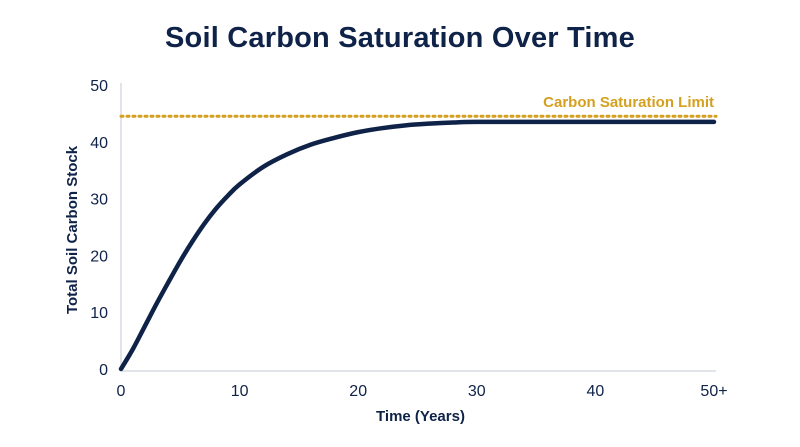 The height and width of the screenshot is (447, 800). What do you see at coordinates (358, 391) in the screenshot?
I see `x-tick-label: 20` at bounding box center [358, 391].